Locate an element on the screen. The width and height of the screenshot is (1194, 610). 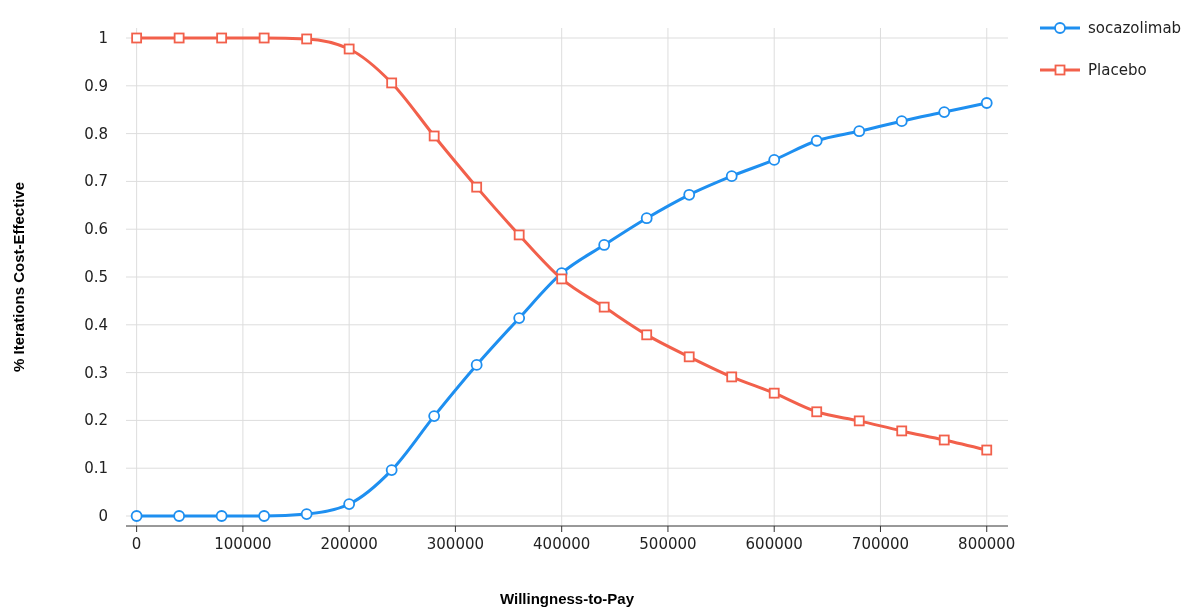
x-axis-title: Willingness-to-Pay is located at coordinates (567, 598).